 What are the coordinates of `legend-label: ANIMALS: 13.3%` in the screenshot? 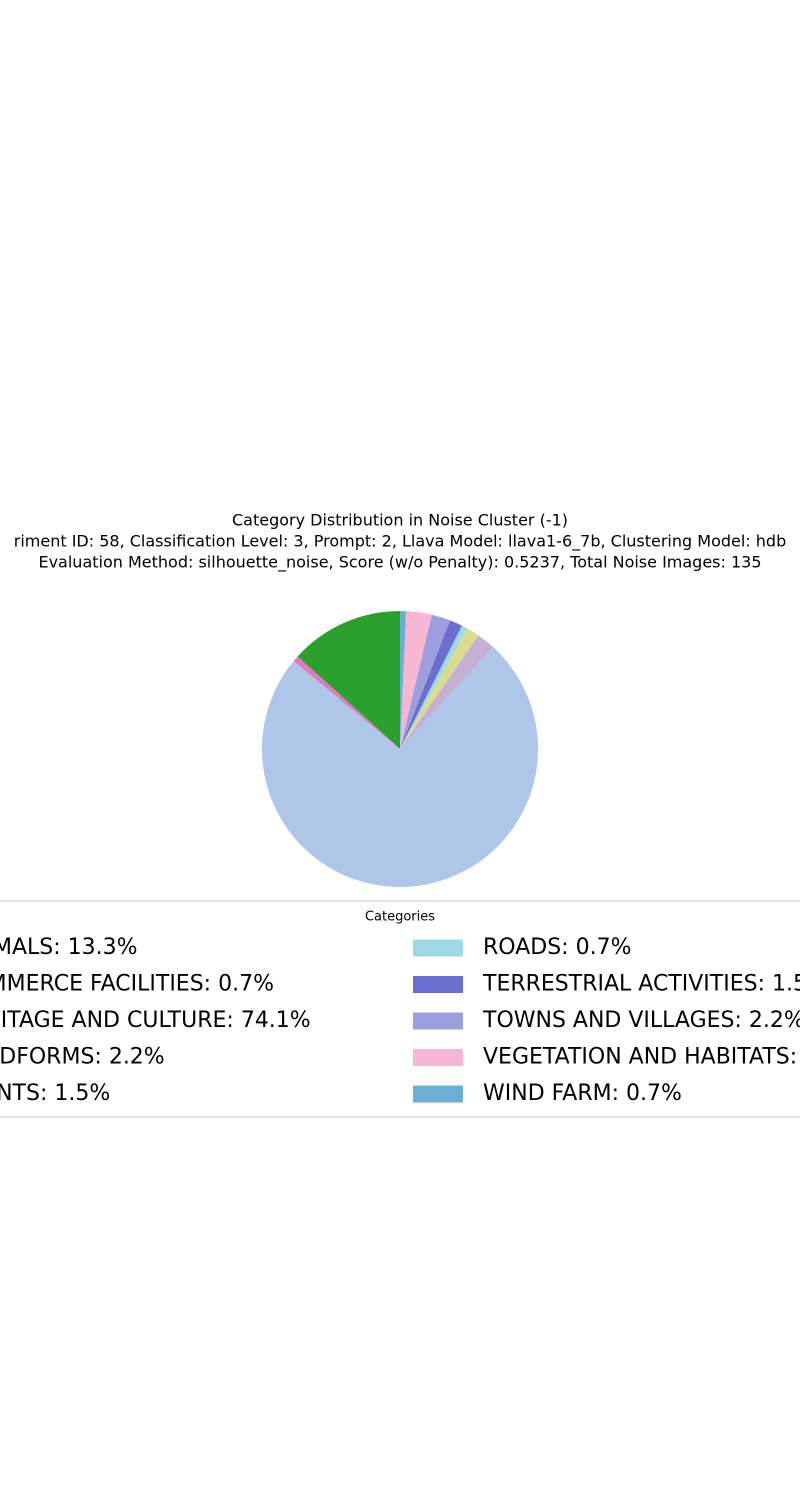 It's located at (69, 947).